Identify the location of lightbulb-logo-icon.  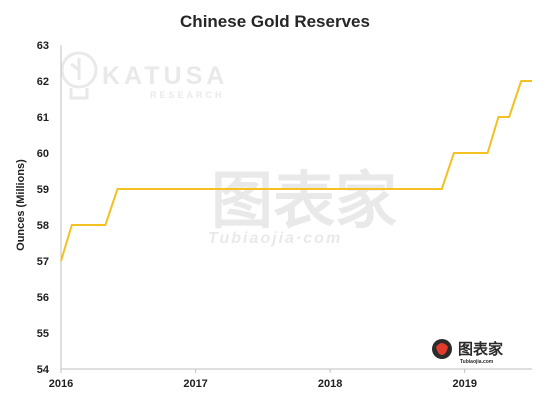
(79, 75).